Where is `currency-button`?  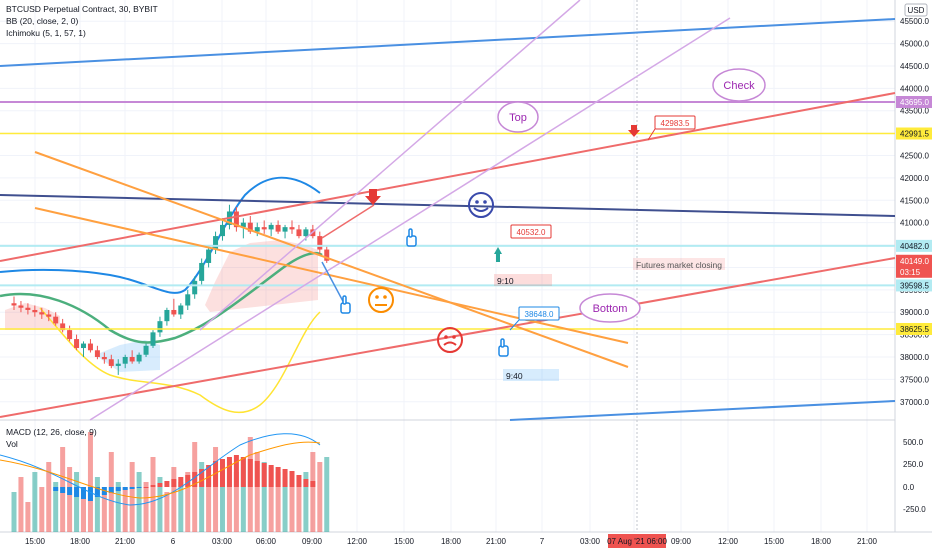 currency-button is located at coordinates (916, 10).